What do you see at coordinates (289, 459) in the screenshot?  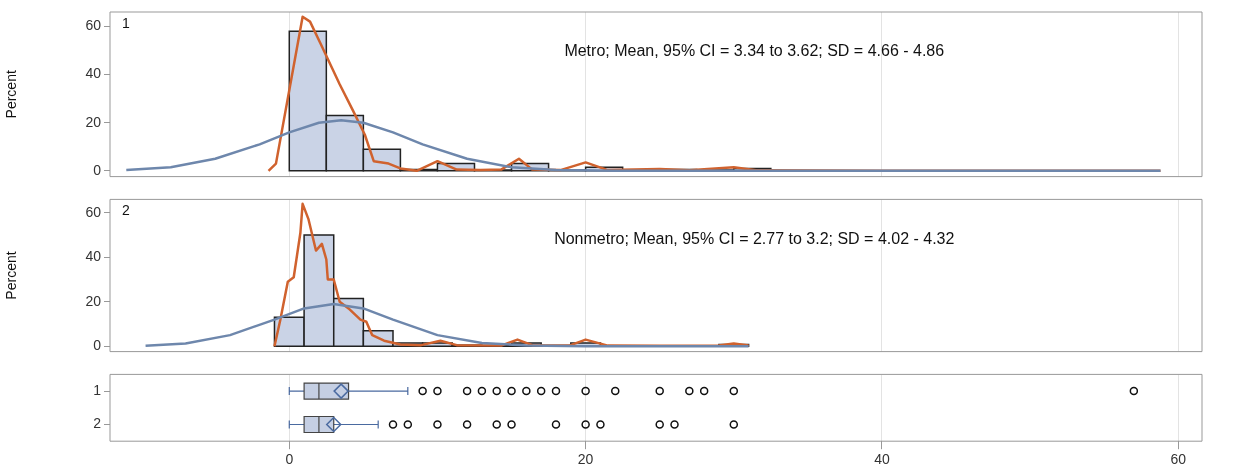 I see `x-tick-label: 0` at bounding box center [289, 459].